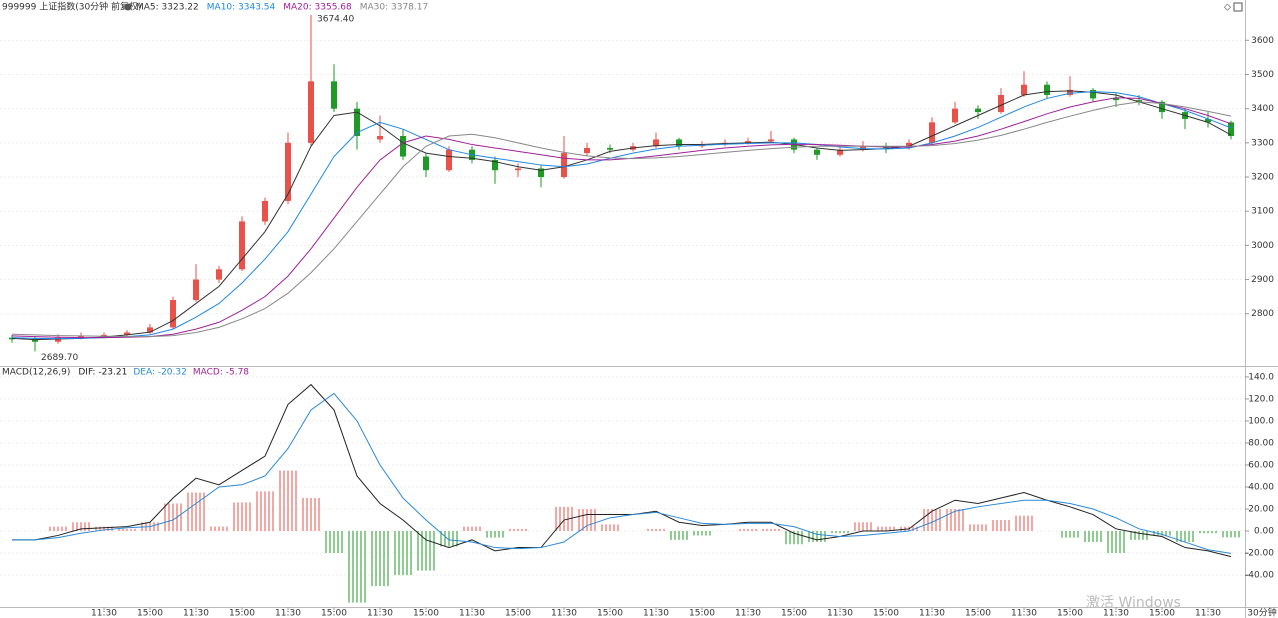 The width and height of the screenshot is (1278, 618). I want to click on chart-title: MACD(12,26,9), so click(36, 373).